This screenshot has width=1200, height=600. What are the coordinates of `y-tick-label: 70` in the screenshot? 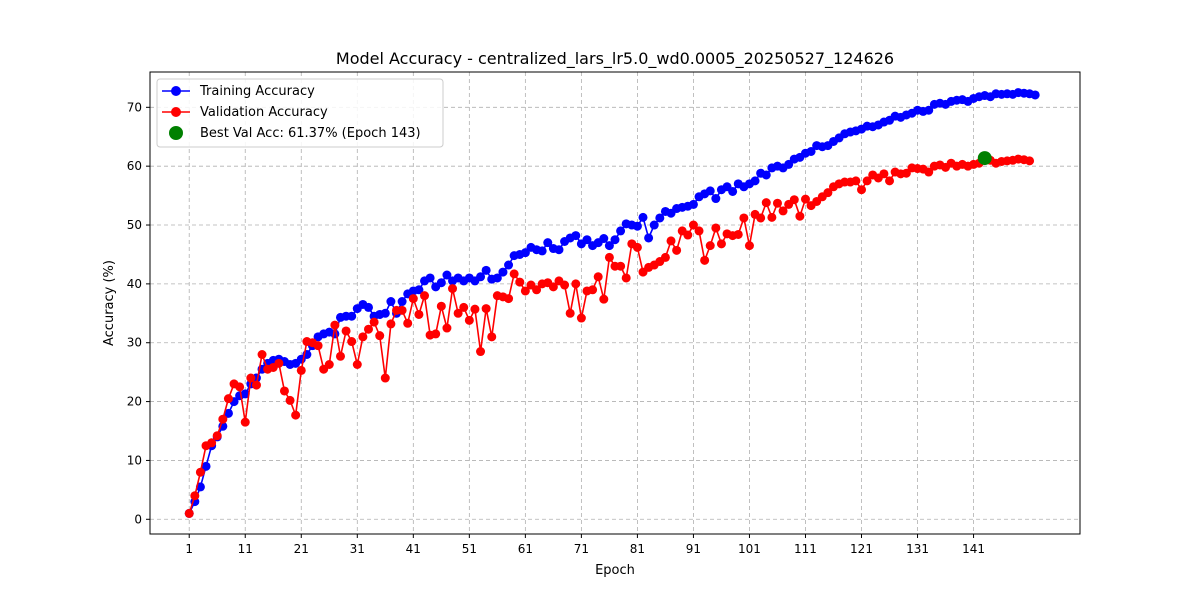 It's located at (134, 107).